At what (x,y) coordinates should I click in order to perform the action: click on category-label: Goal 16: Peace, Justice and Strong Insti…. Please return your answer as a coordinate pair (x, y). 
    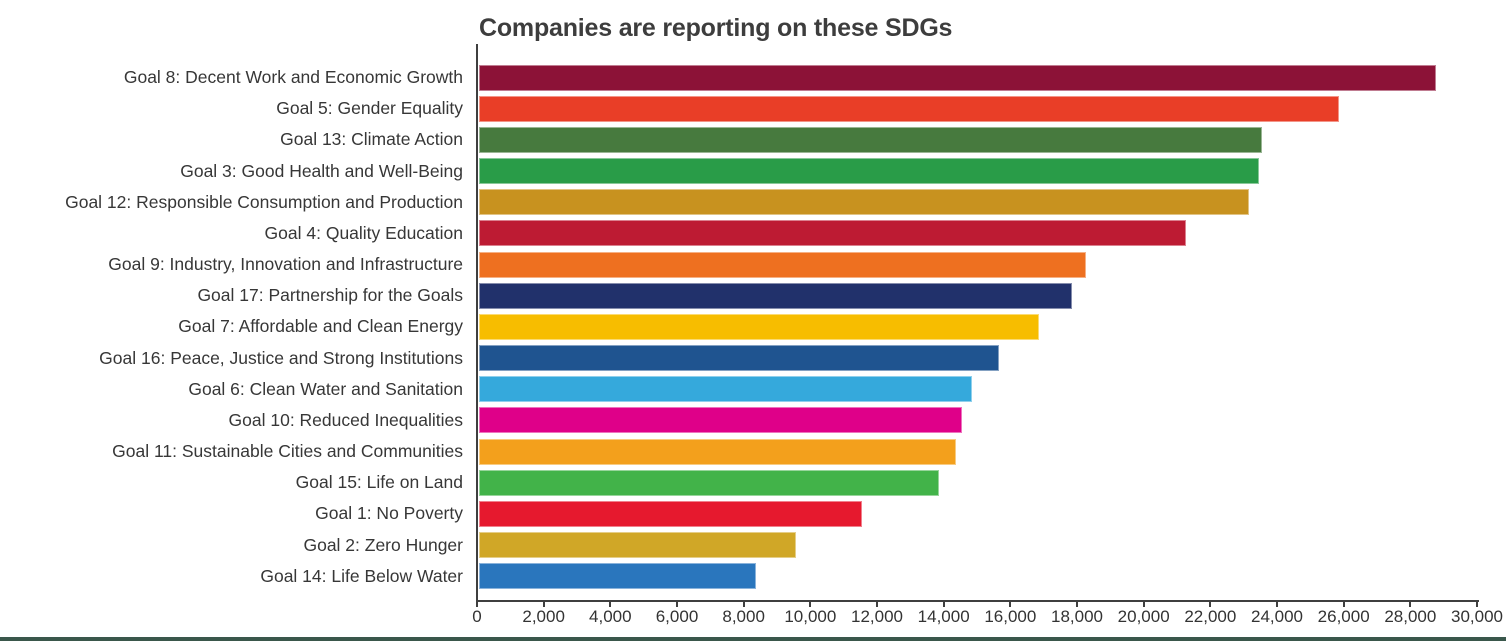
    Looking at the image, I should click on (281, 357).